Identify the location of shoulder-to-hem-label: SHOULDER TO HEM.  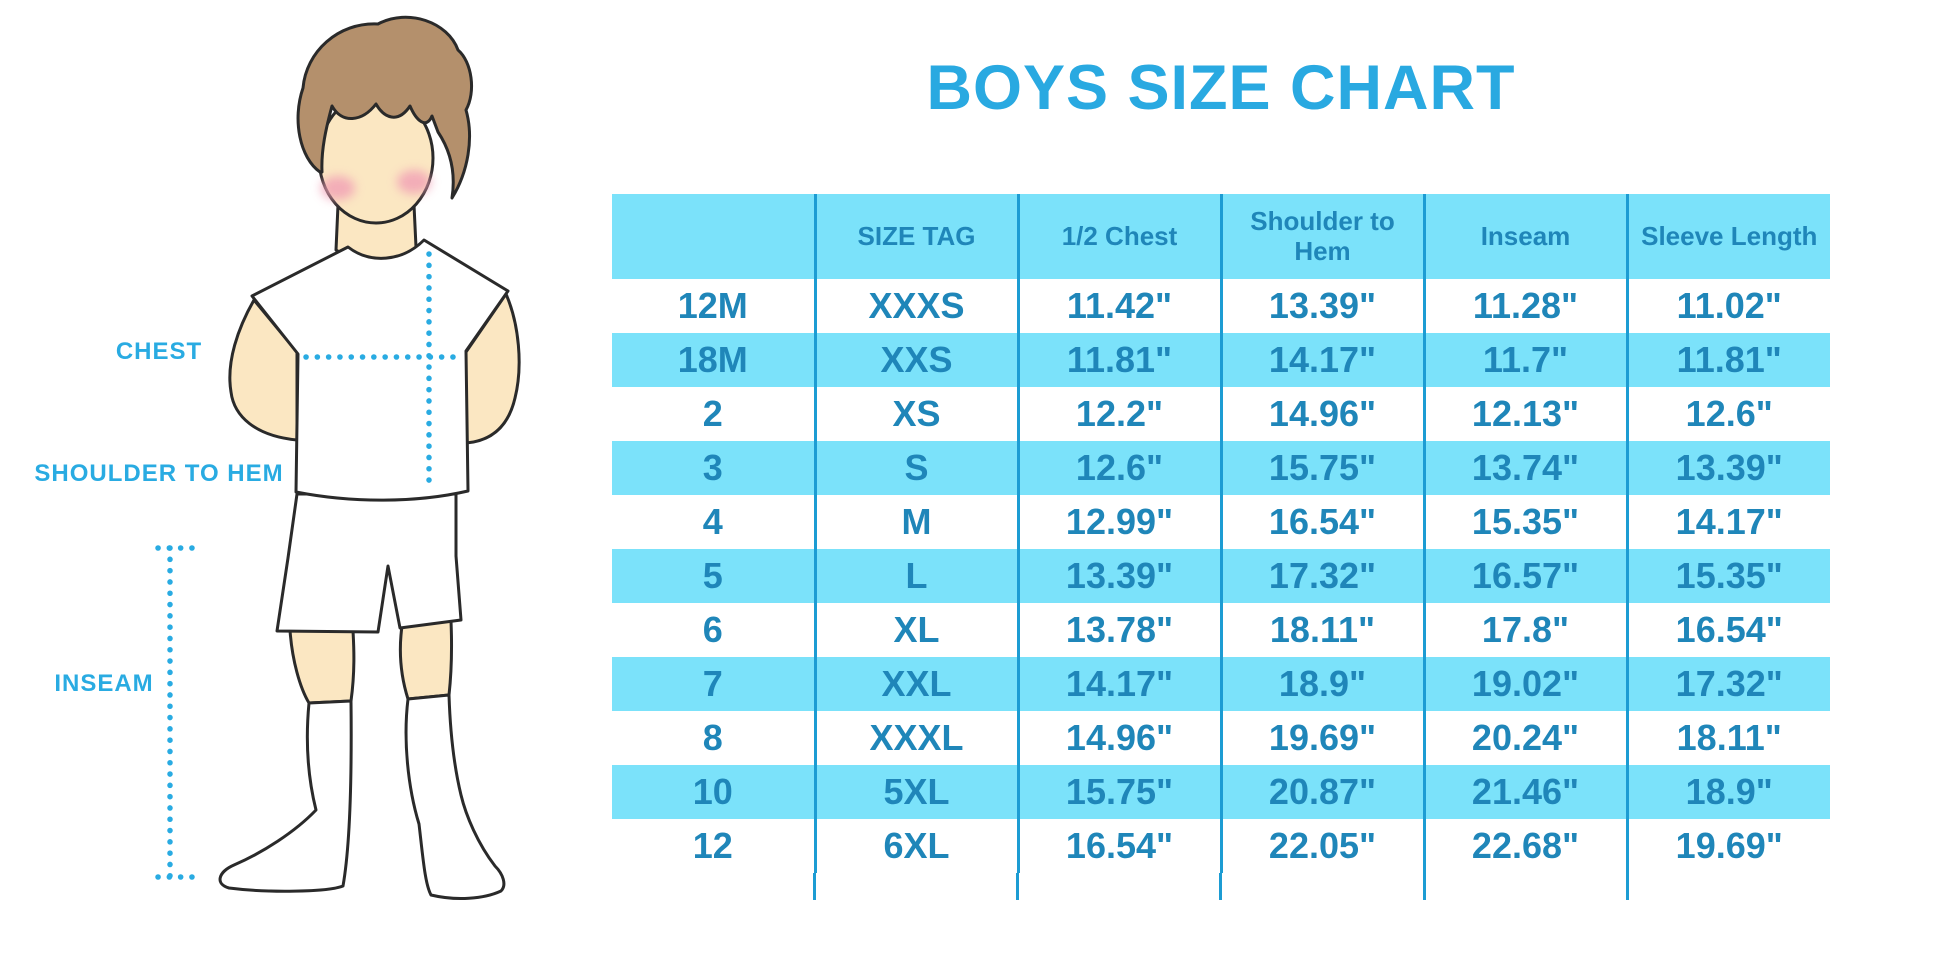
(159, 473).